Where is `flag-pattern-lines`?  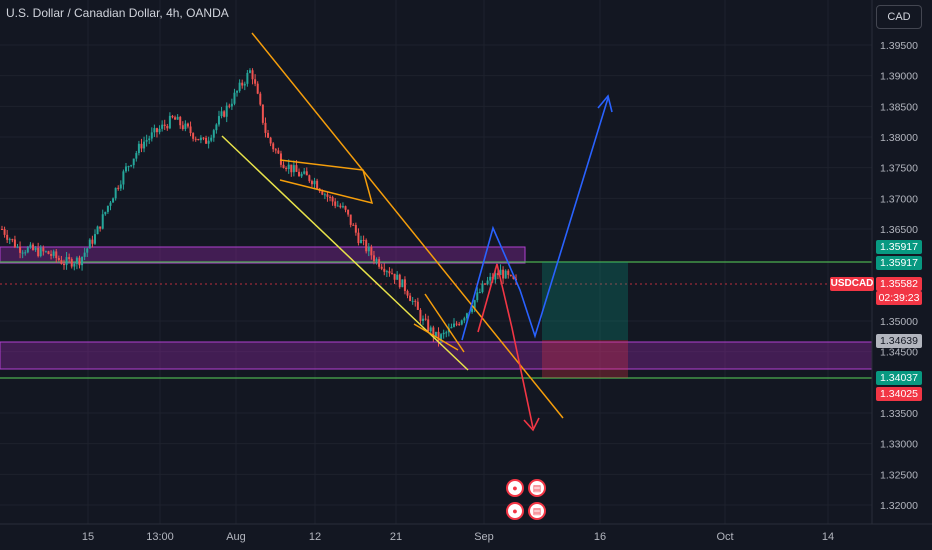
flag-pattern-lines is located at coordinates (326, 182).